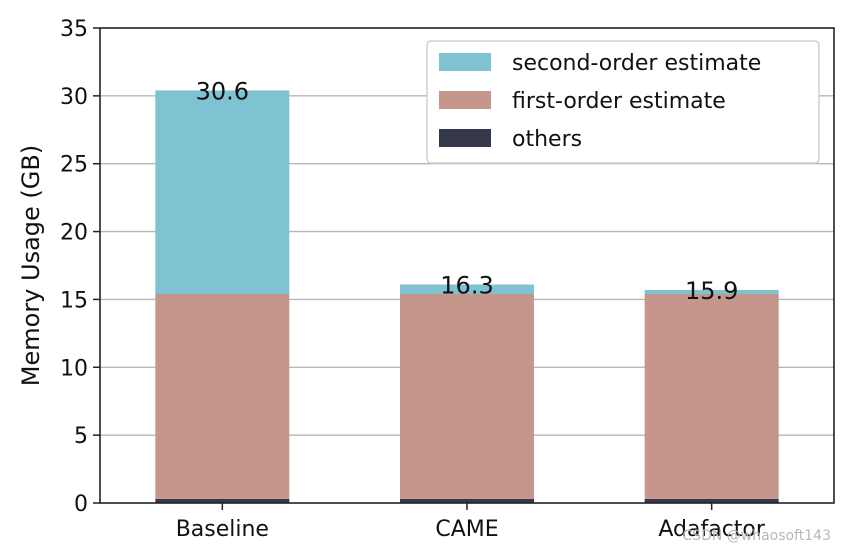 This screenshot has width=846, height=554. I want to click on watermark: CSDN @whaosoft143, so click(756, 536).